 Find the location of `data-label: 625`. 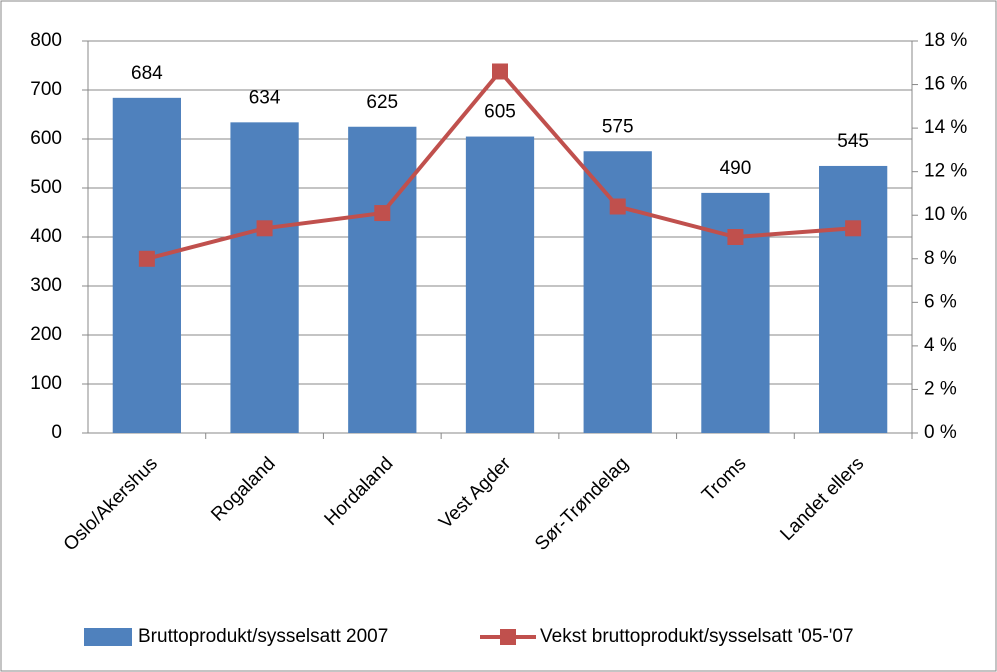

data-label: 625 is located at coordinates (382, 102).